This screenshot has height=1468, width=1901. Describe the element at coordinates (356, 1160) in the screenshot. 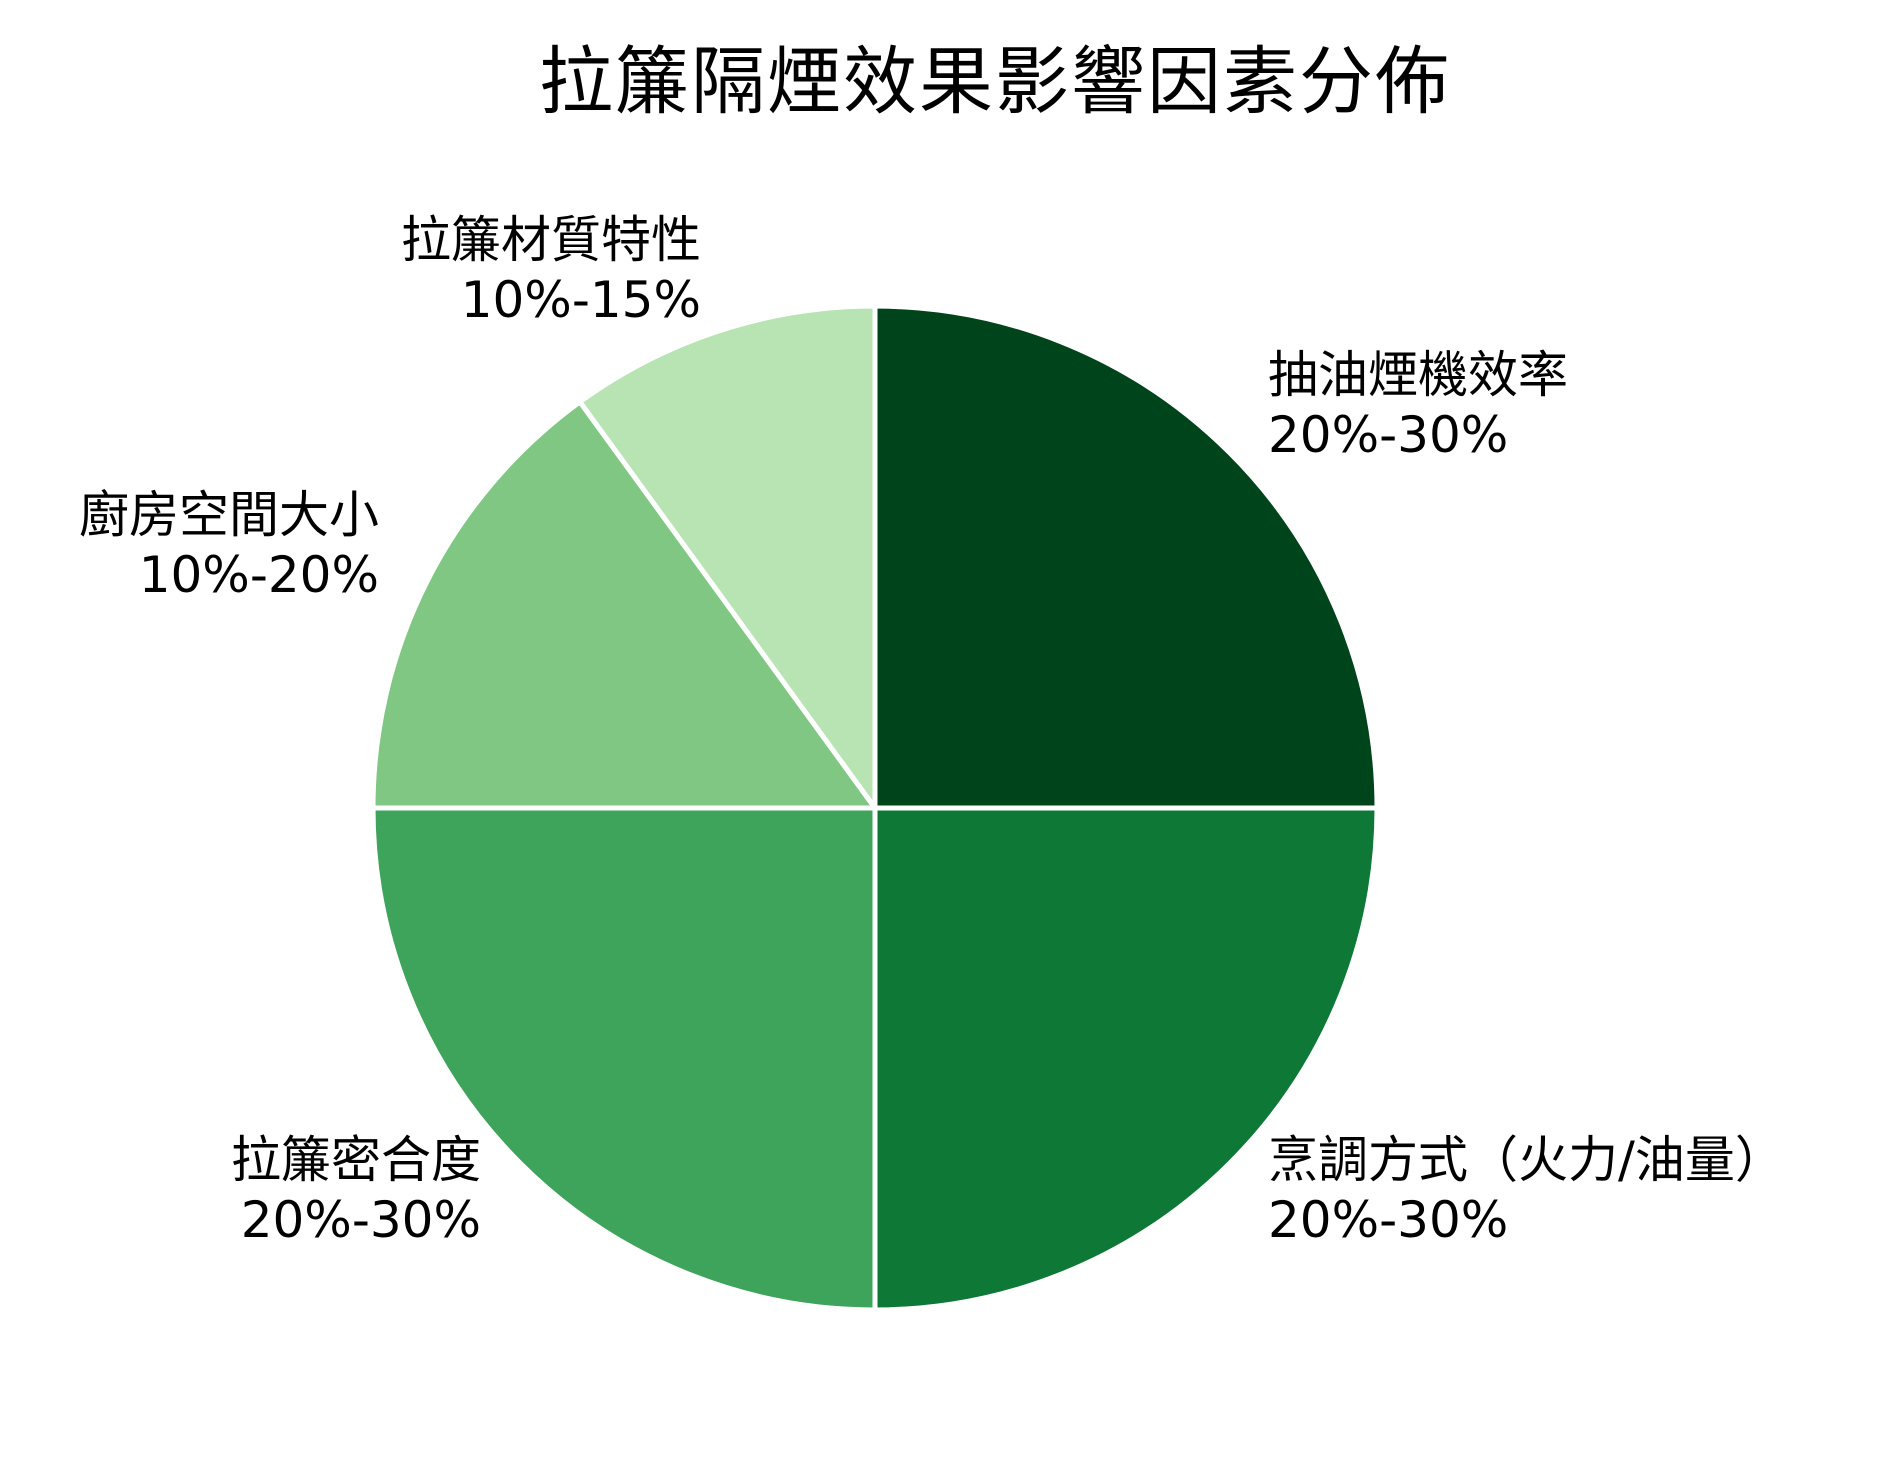

I see `label-name: 拉簾密合度` at that location.